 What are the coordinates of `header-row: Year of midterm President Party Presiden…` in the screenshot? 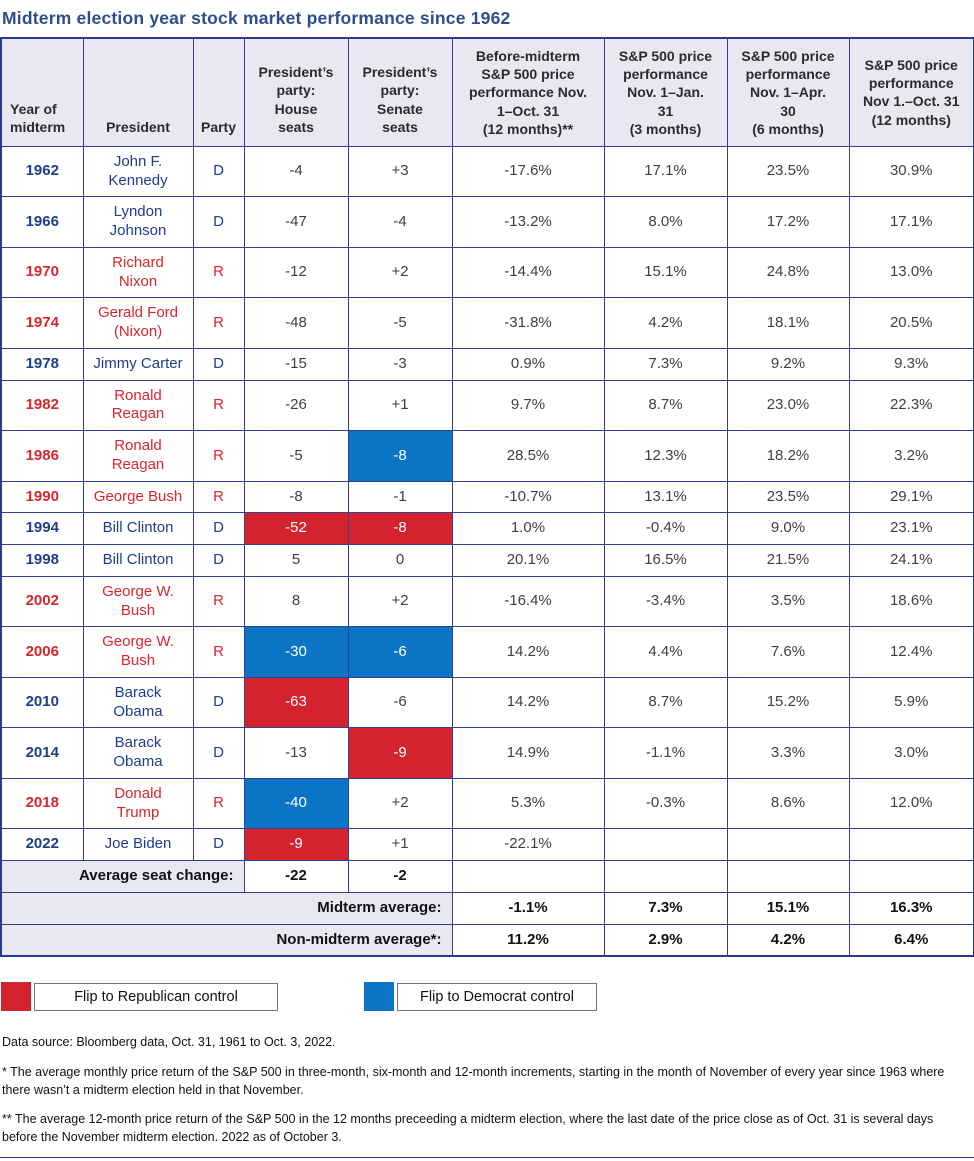 It's located at (487, 92).